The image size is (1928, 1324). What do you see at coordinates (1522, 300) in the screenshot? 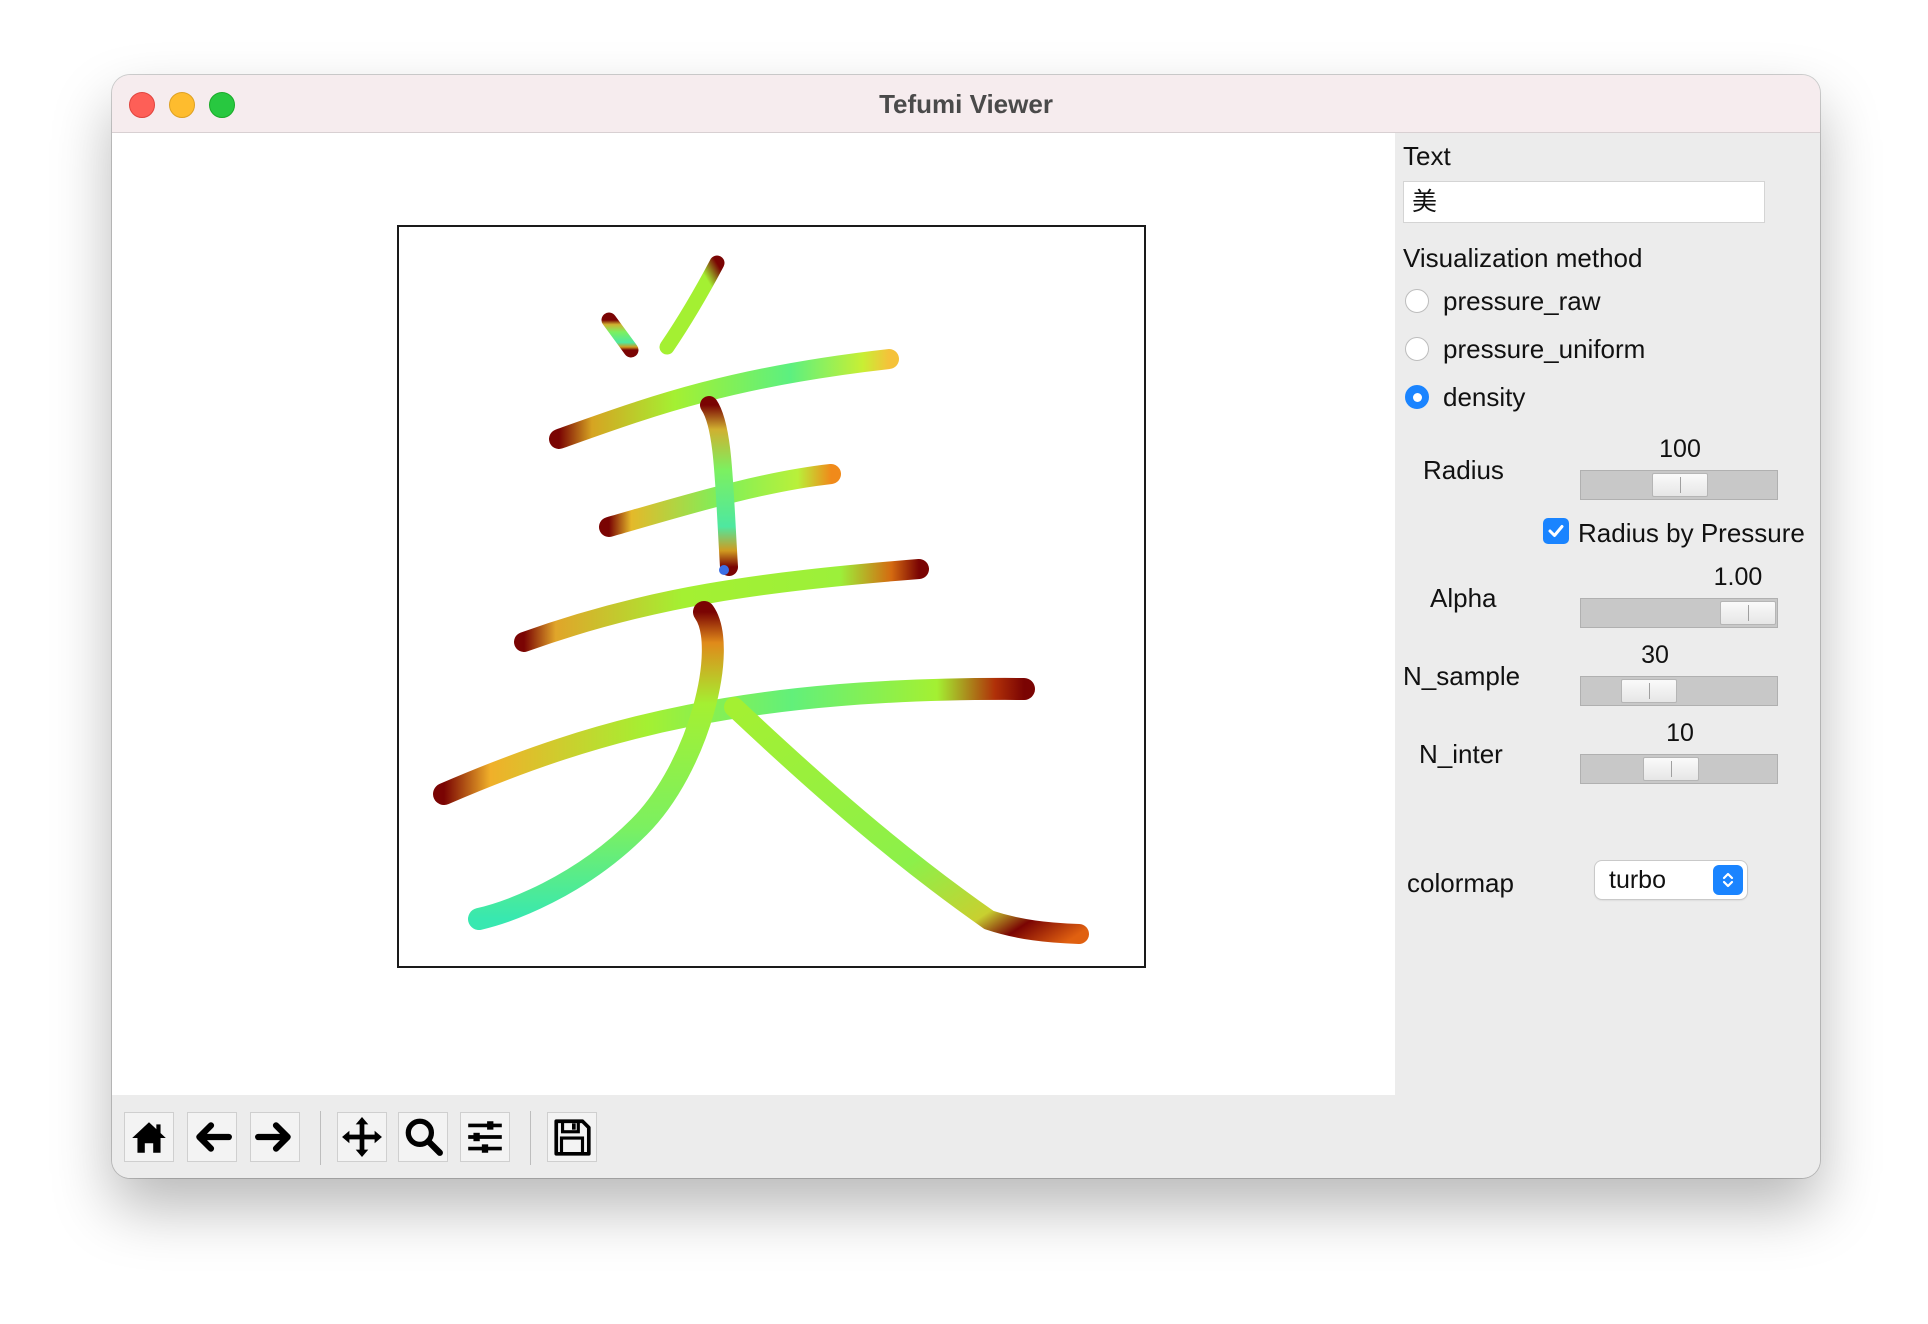
I see `radio-label: pressure_raw` at bounding box center [1522, 300].